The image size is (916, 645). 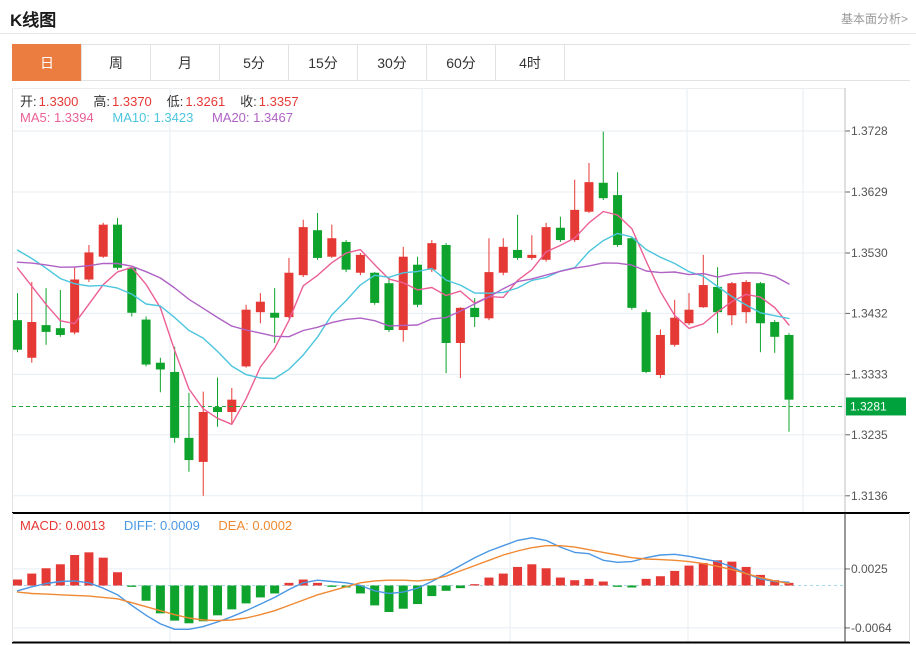 I want to click on high-value: 1.3370, so click(x=132, y=101).